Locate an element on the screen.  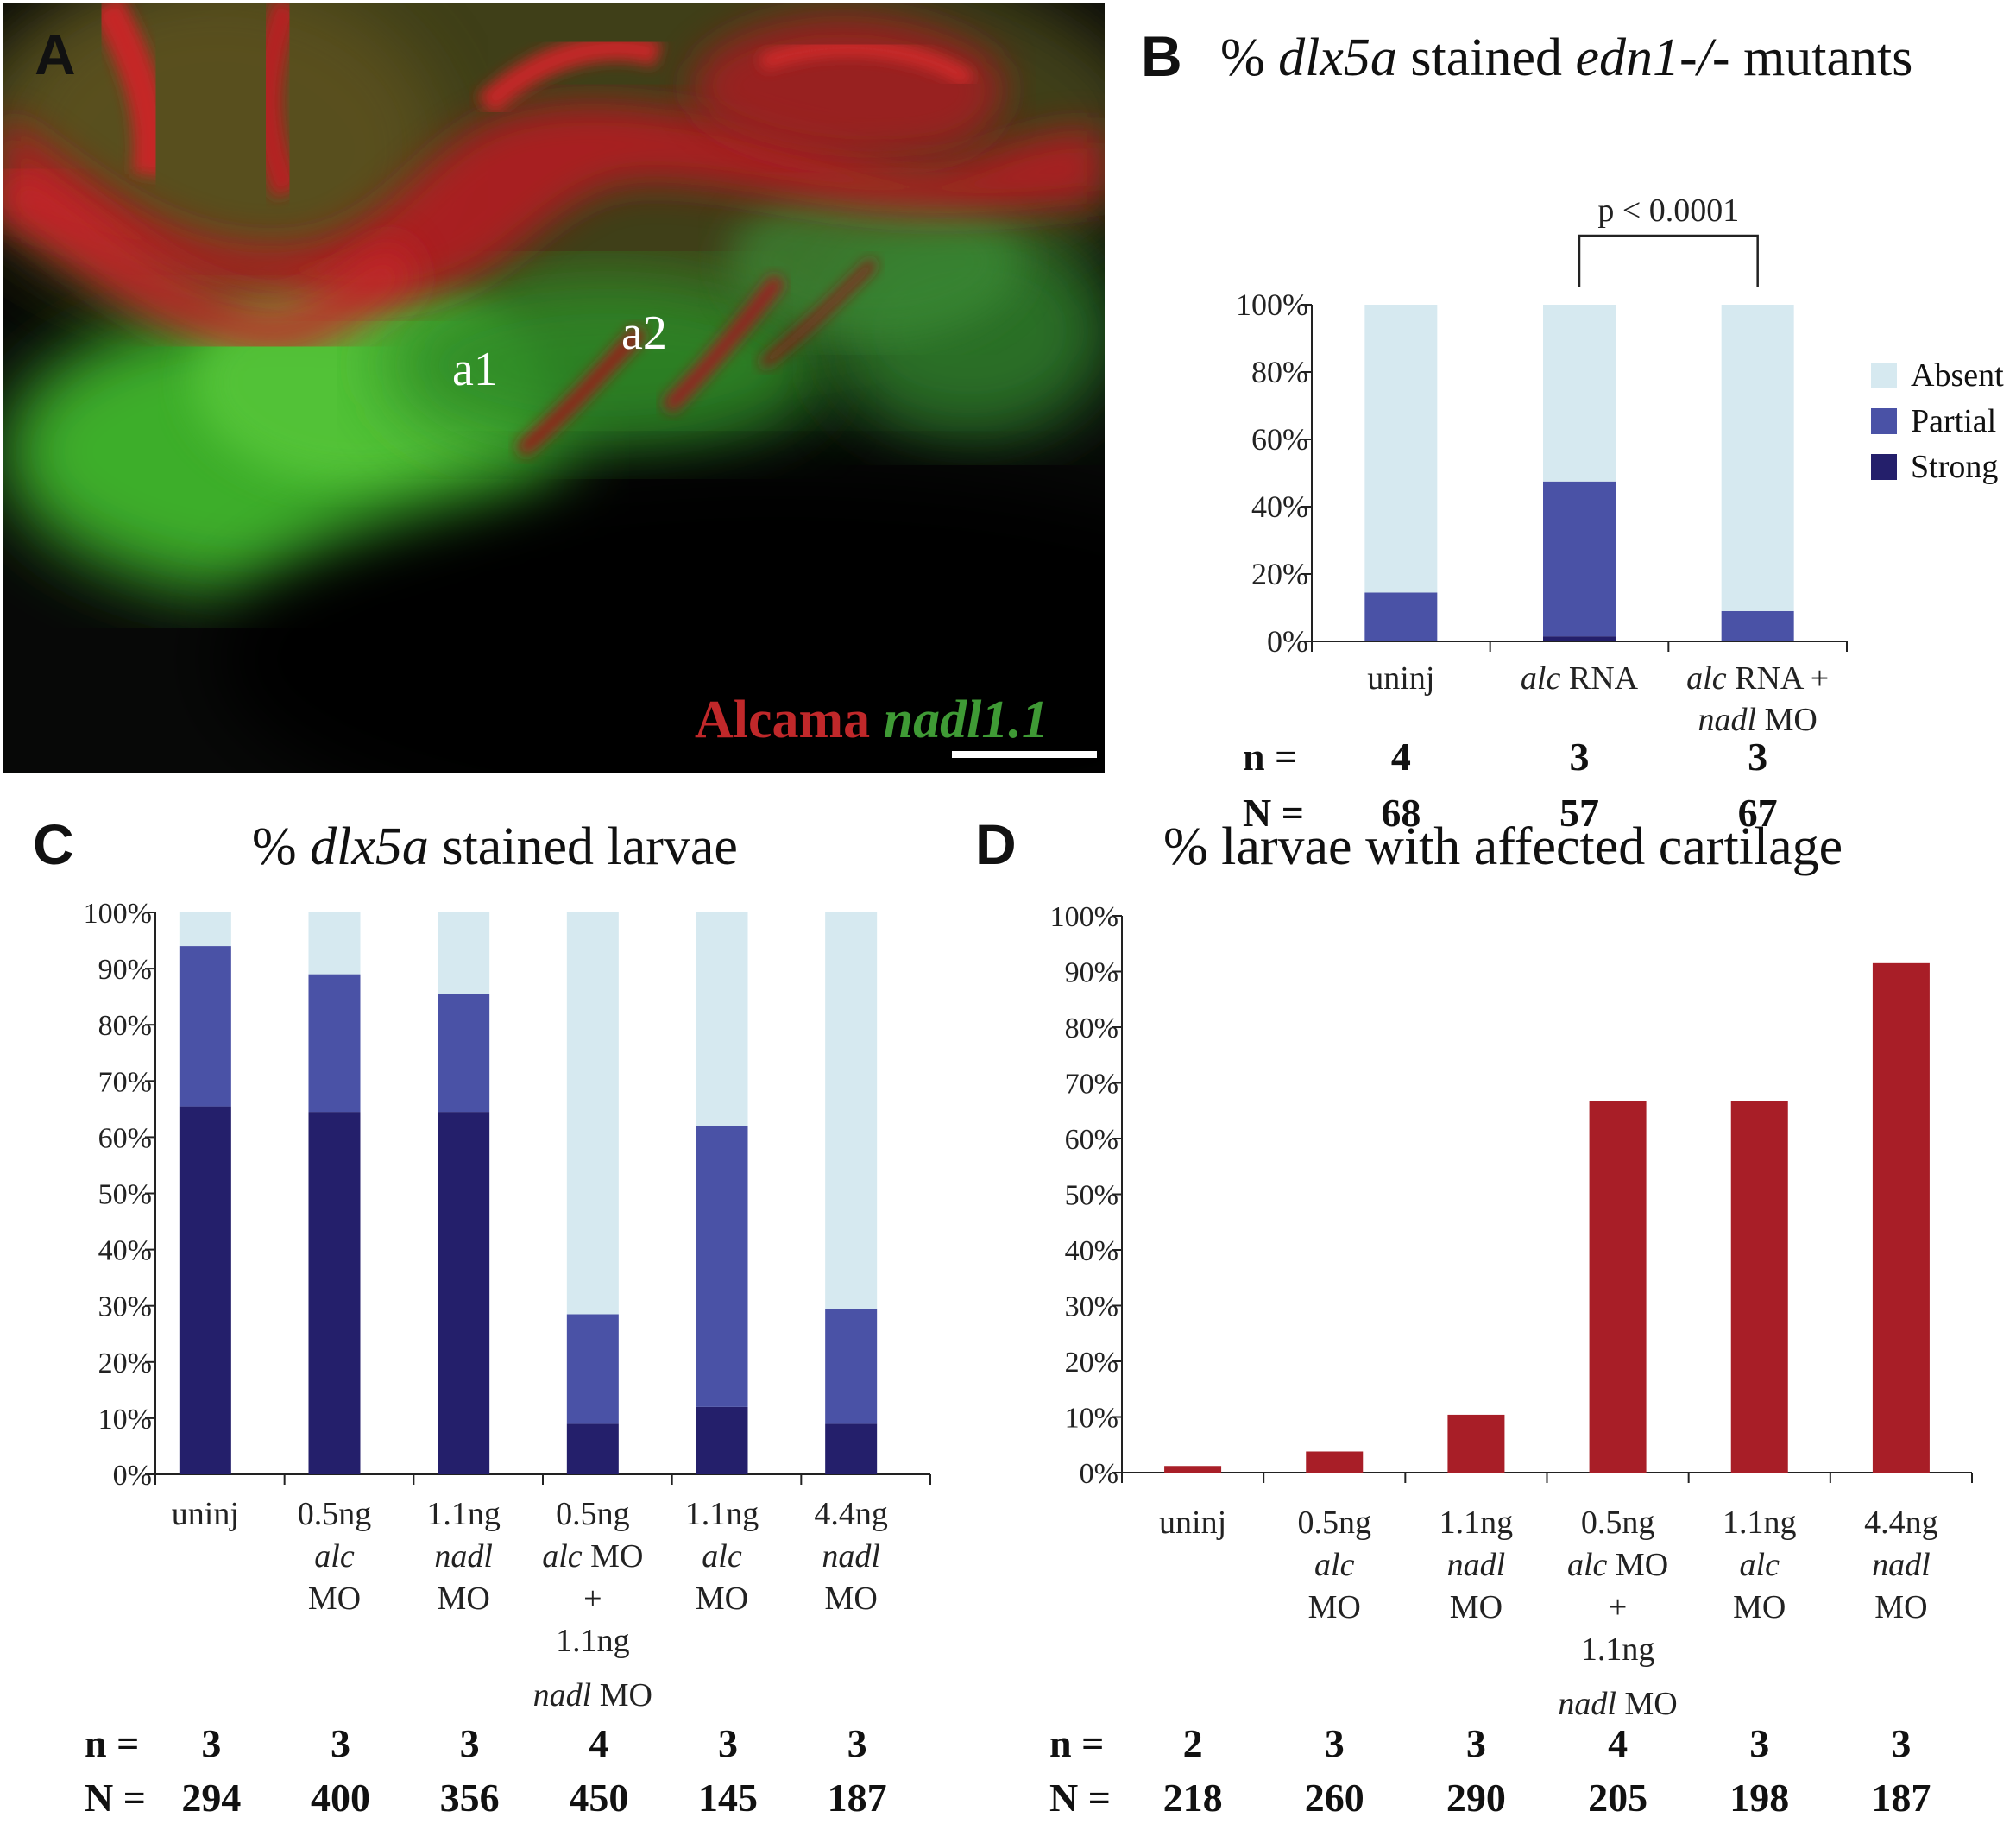
y-tick-label: 10% is located at coordinates (125, 1420).